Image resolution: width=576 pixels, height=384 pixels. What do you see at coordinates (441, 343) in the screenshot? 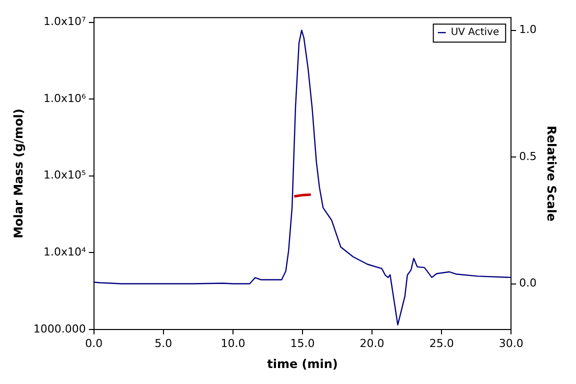
I see `x-tick-label: 25.0` at bounding box center [441, 343].